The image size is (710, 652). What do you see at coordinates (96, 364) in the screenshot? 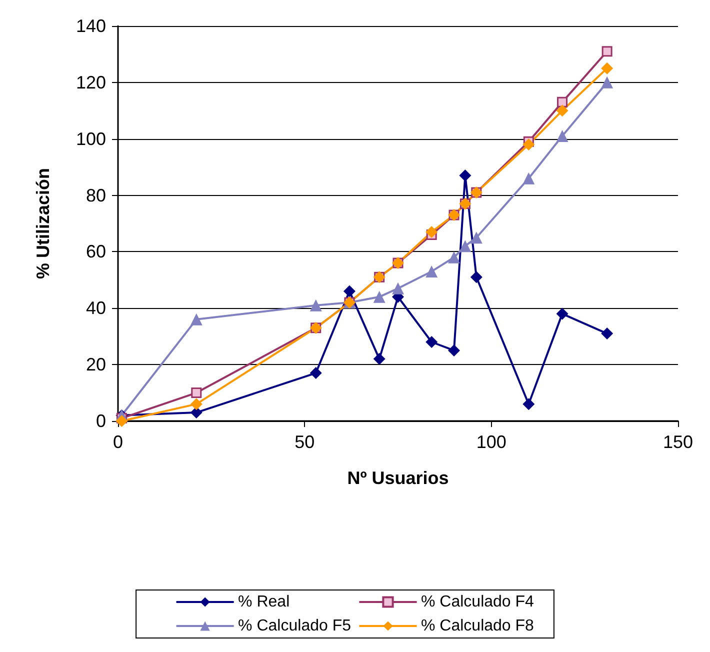
I see `y-tick-label: 20` at bounding box center [96, 364].